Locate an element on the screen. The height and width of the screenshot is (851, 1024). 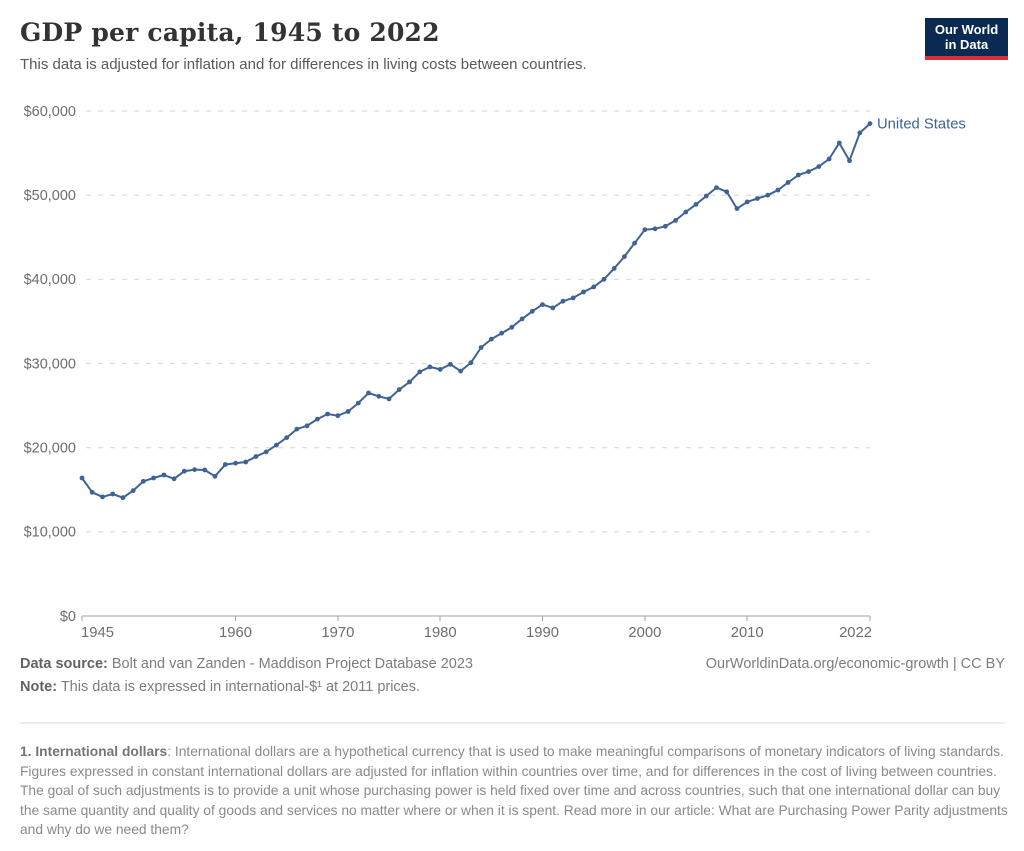
y-axis-tick-label: $0 is located at coordinates (68, 617).